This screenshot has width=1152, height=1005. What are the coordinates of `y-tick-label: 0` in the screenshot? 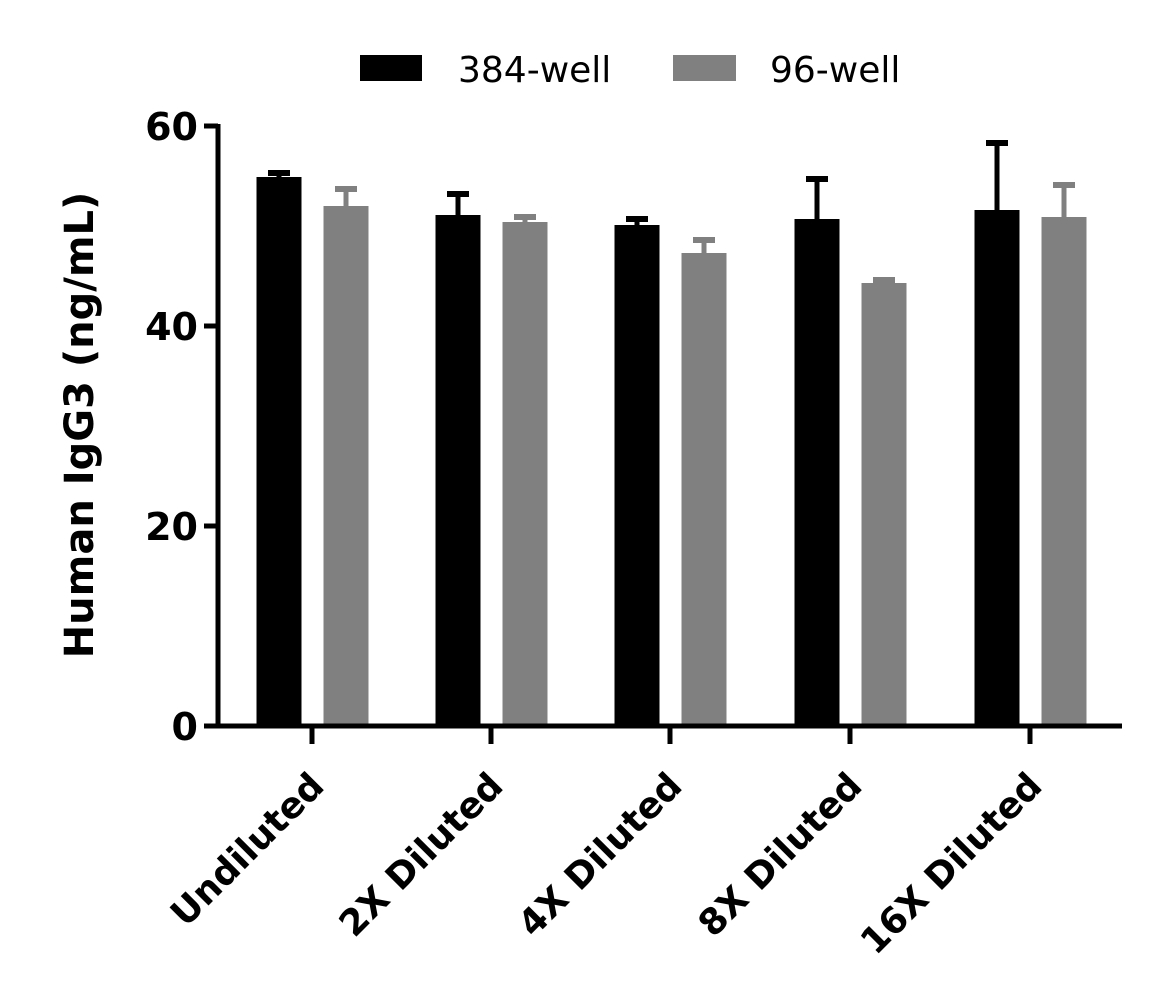 It's located at (185, 727).